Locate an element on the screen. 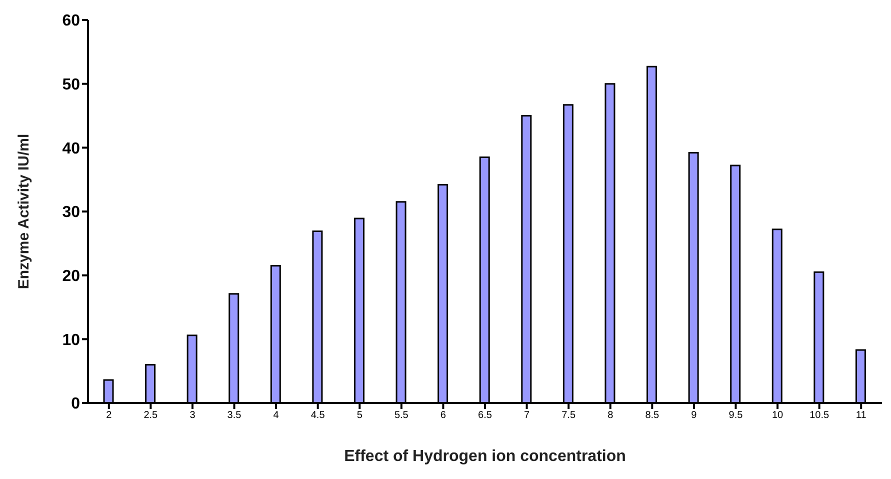 This screenshot has height=479, width=891. x-axis-title: Effect of Hydrogen ion concentration is located at coordinates (485, 456).